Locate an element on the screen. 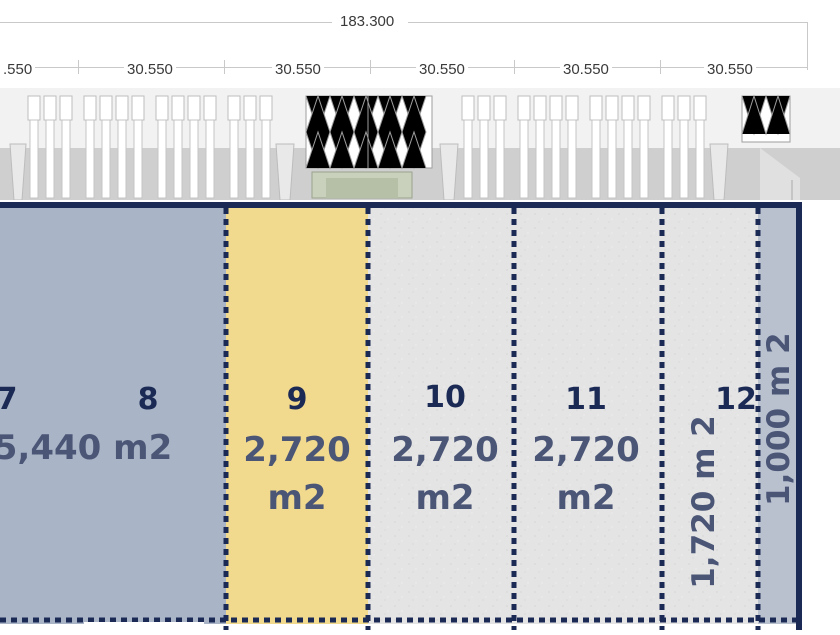 The height and width of the screenshot is (635, 840). total-dimension-line-left is located at coordinates (166, 22).